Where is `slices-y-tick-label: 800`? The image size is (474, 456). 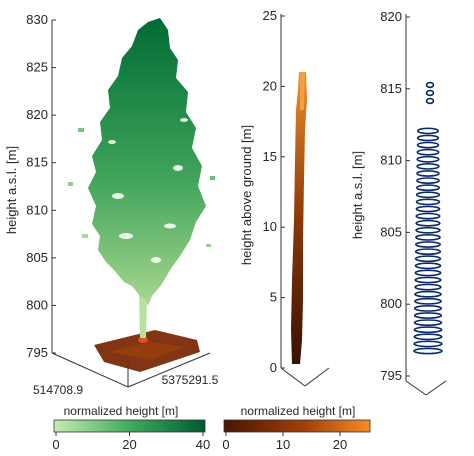 slices-y-tick-label: 800 is located at coordinates (391, 303).